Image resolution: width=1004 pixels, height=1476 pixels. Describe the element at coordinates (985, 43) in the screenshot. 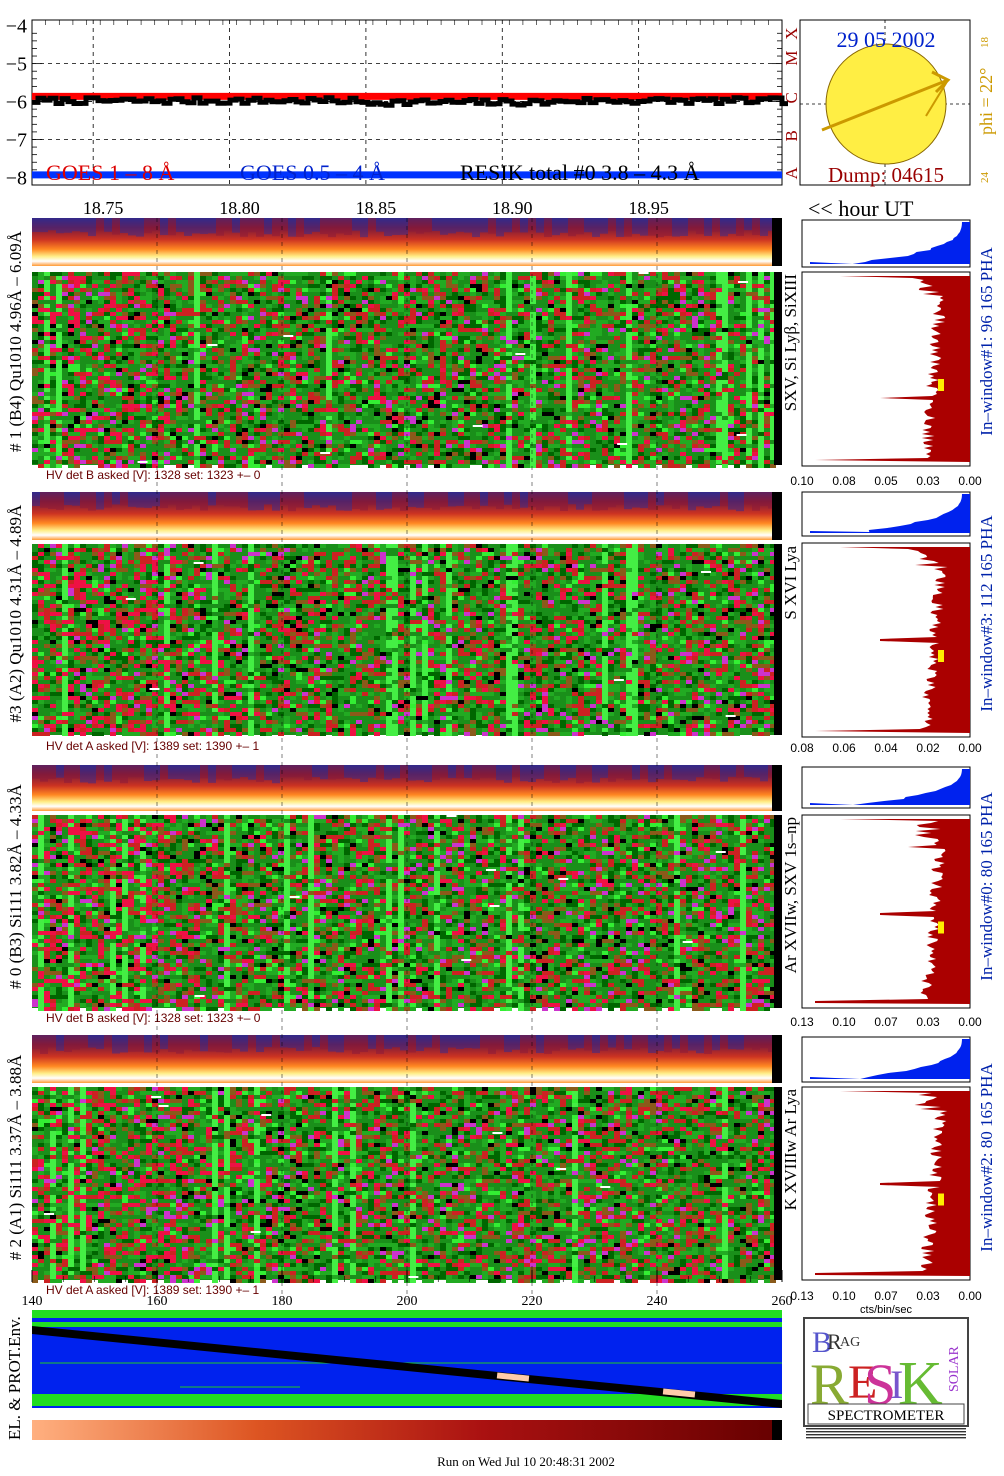

I see `phi-tick-top: 18` at that location.